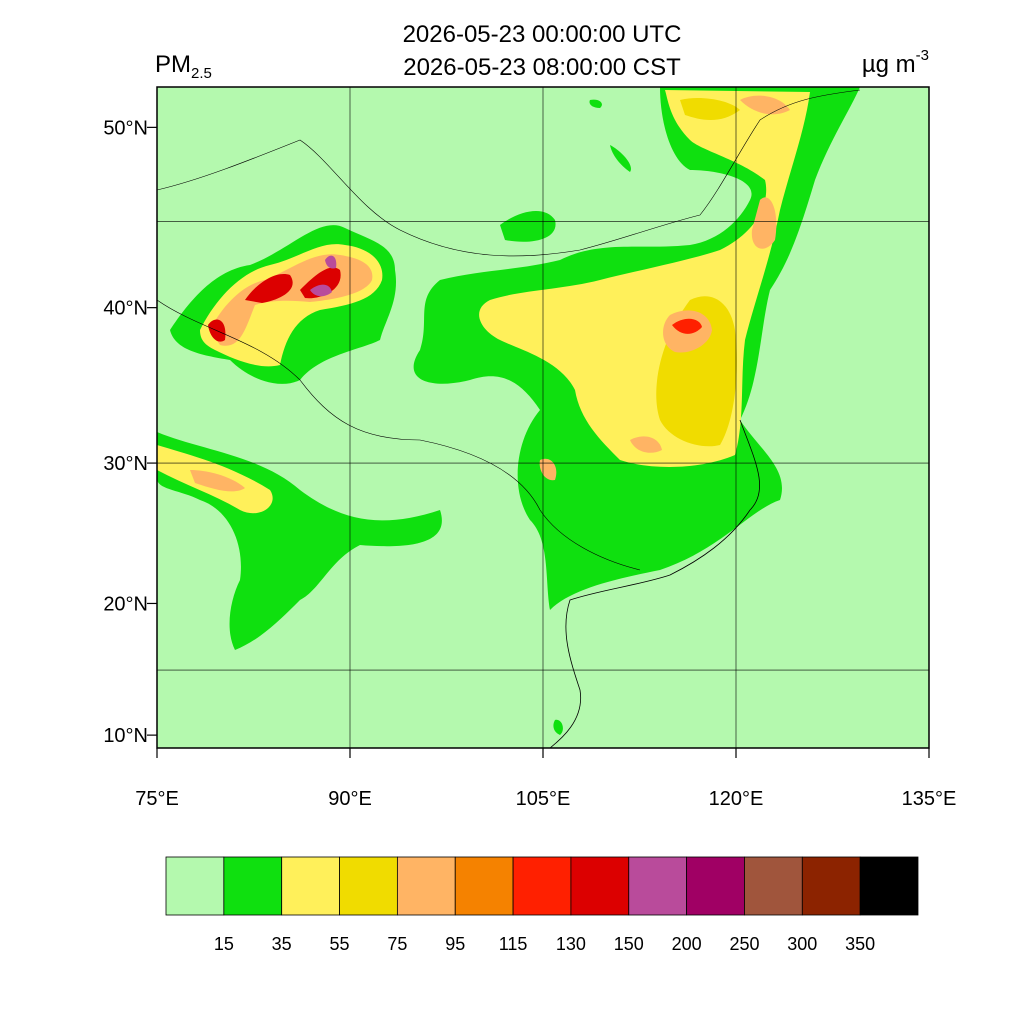 This screenshot has height=1029, width=1024. I want to click on colorbar-label: 150, so click(629, 944).